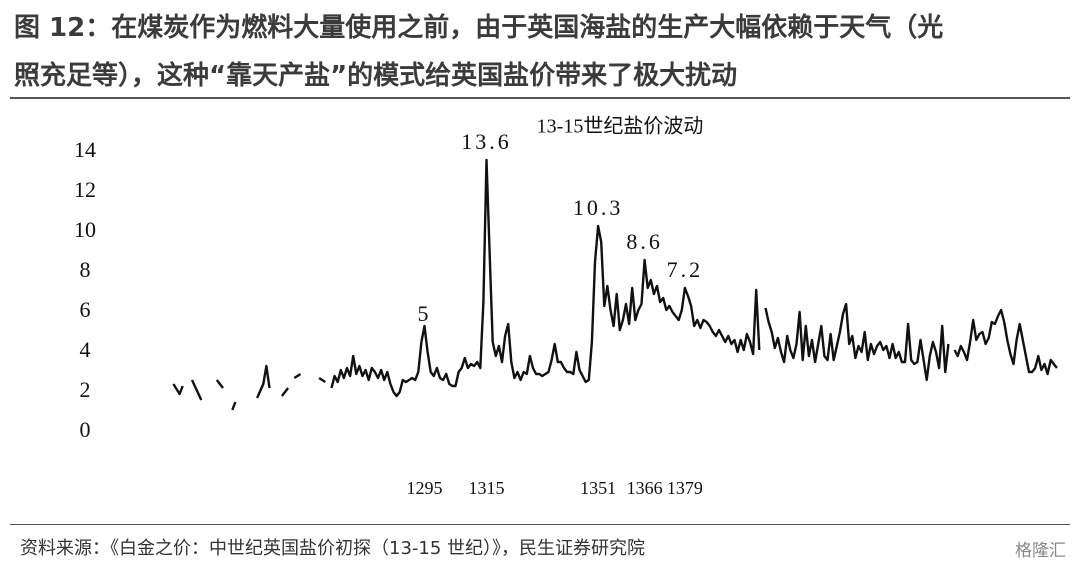 This screenshot has height=565, width=1080. I want to click on title-rule, so click(540, 98).